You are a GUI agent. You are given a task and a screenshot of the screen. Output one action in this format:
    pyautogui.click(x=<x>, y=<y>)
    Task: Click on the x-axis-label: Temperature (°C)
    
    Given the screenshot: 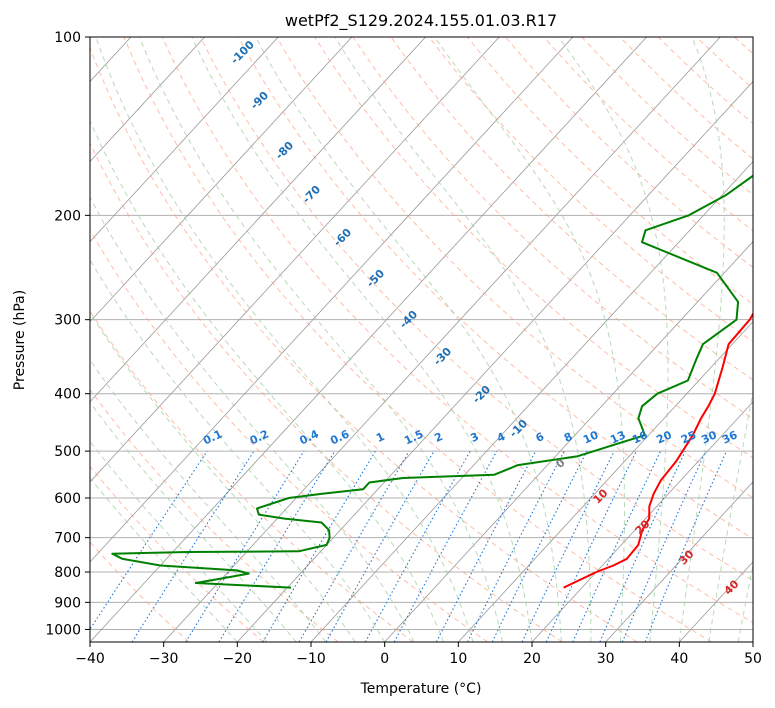 What is the action you would take?
    pyautogui.click(x=421, y=689)
    